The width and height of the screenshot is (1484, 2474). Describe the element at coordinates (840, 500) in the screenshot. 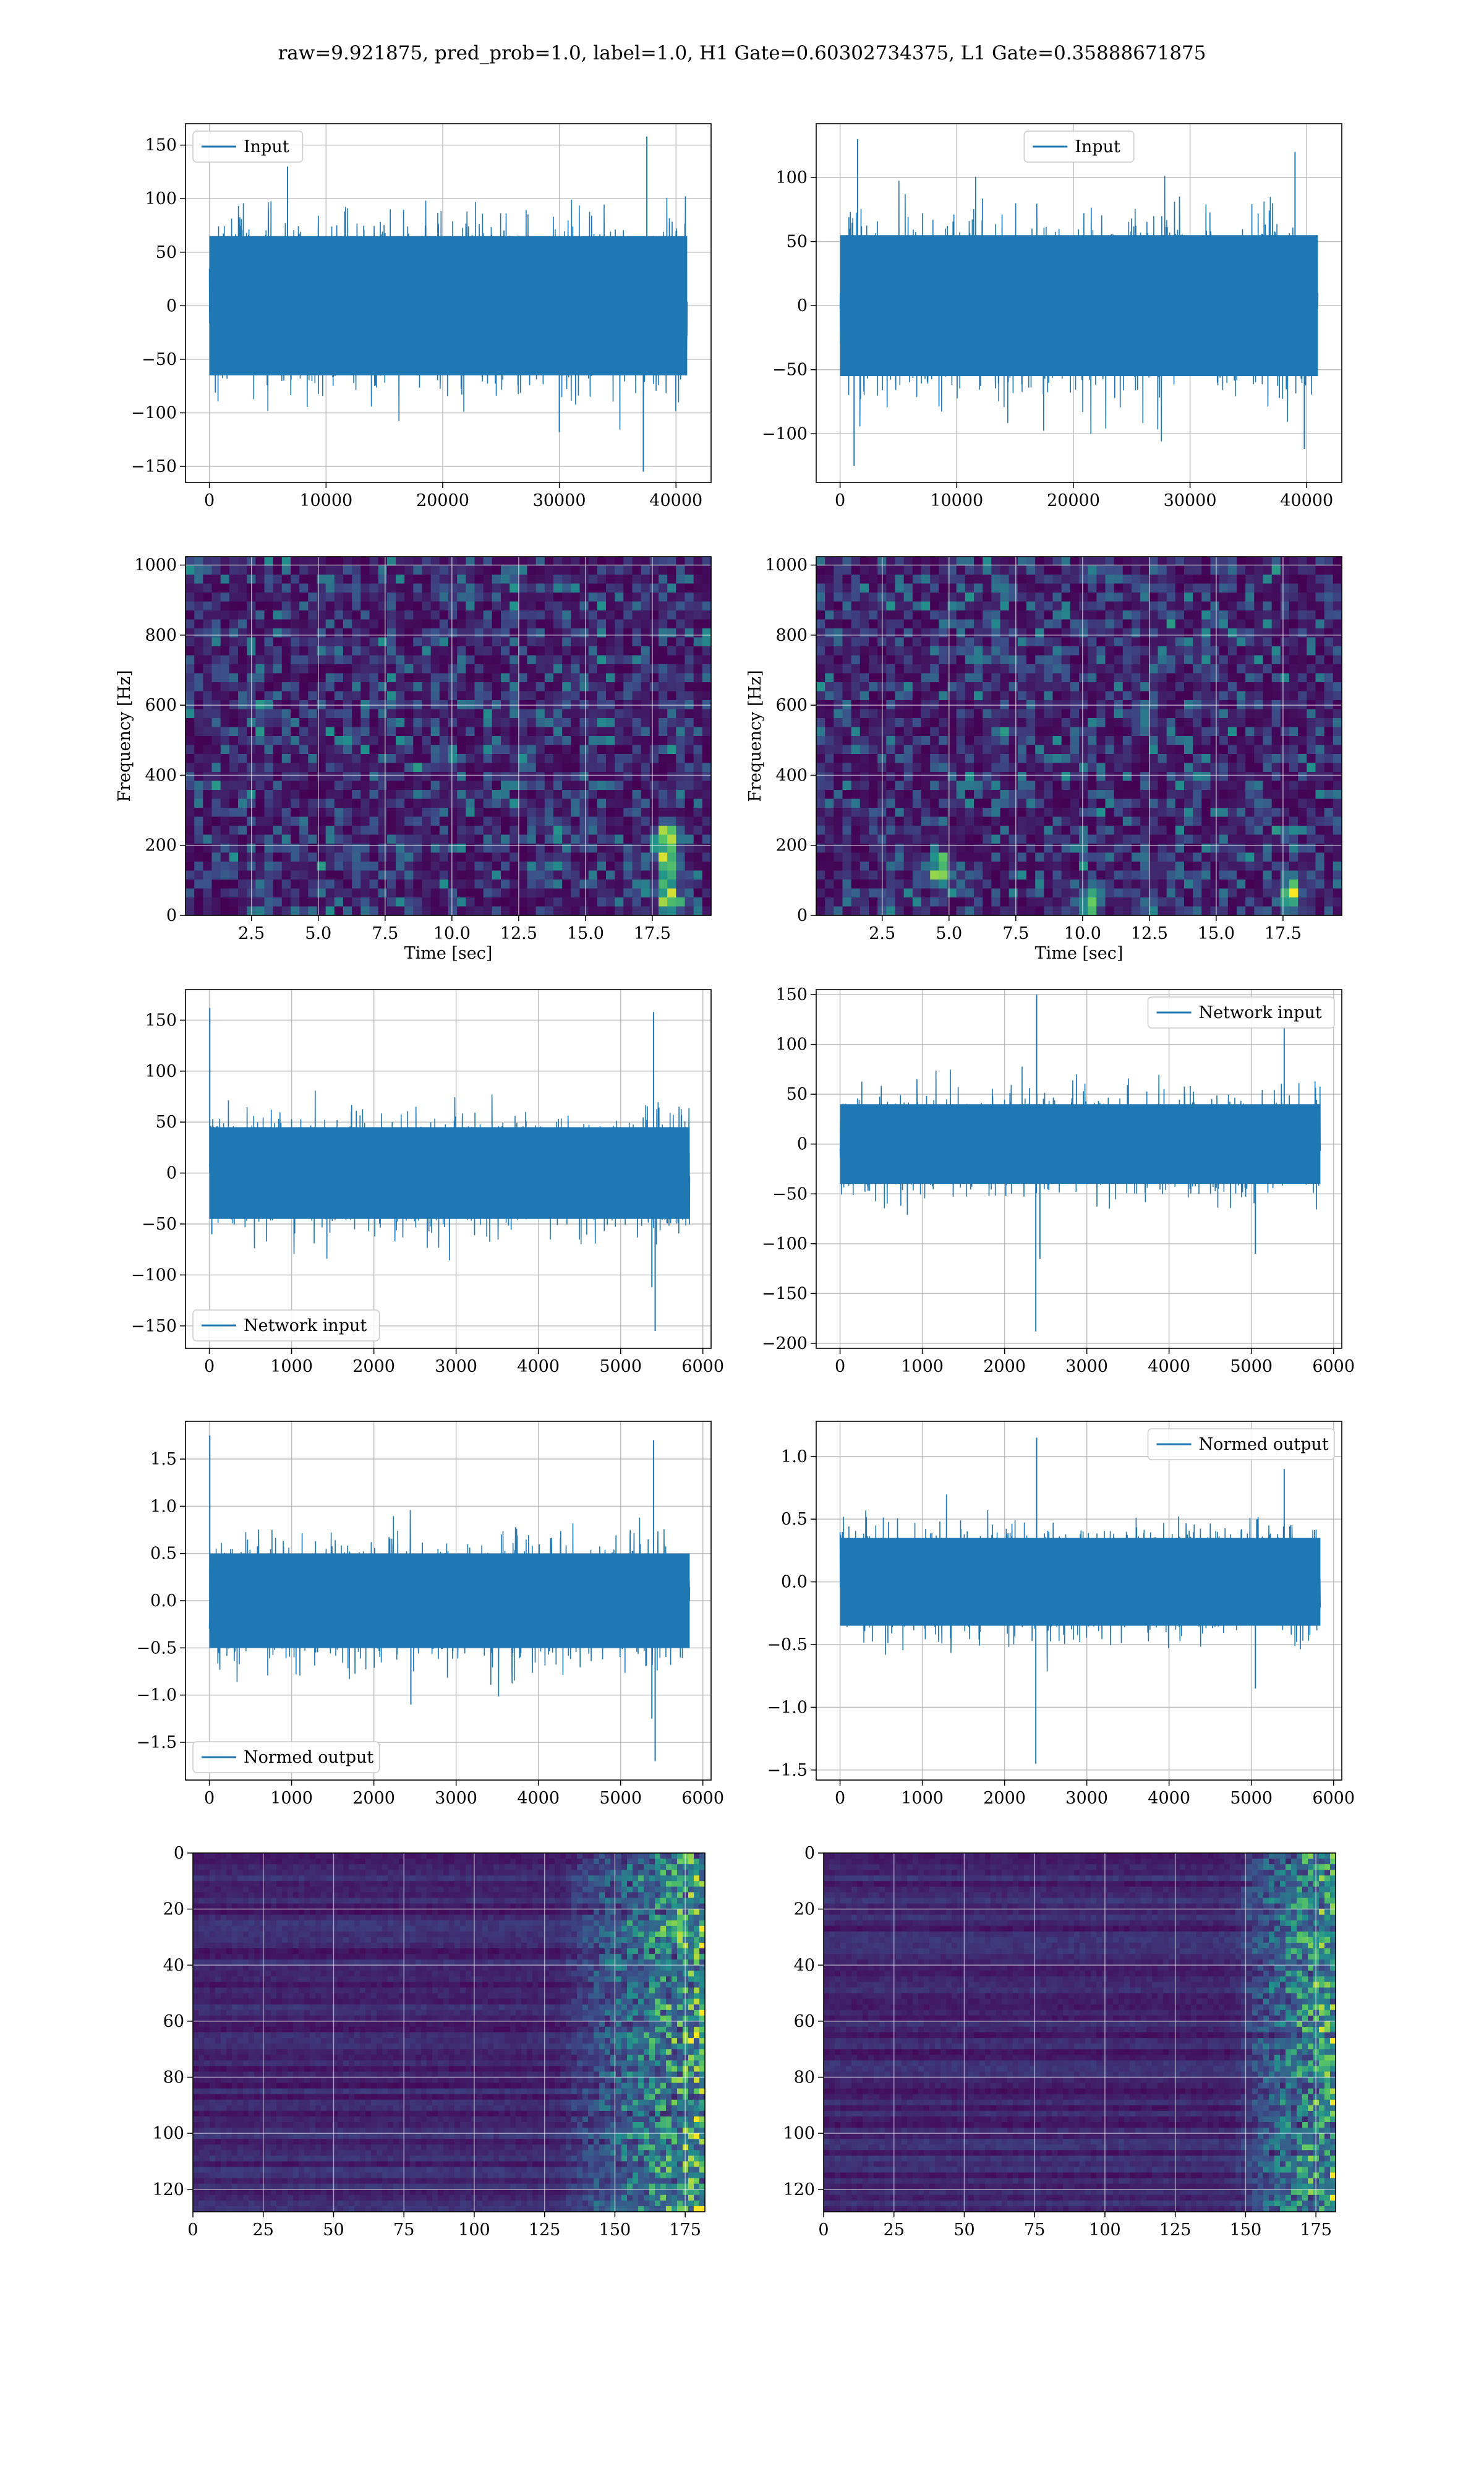

I see `x-tick-label: 0` at that location.